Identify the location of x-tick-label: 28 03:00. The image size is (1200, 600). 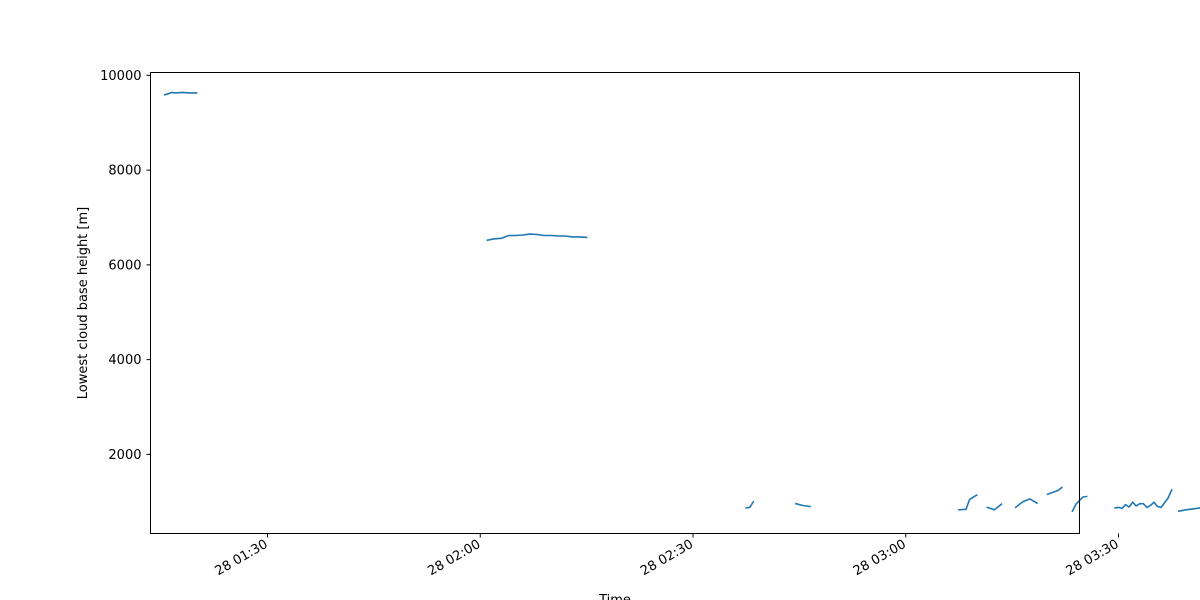
(880, 558).